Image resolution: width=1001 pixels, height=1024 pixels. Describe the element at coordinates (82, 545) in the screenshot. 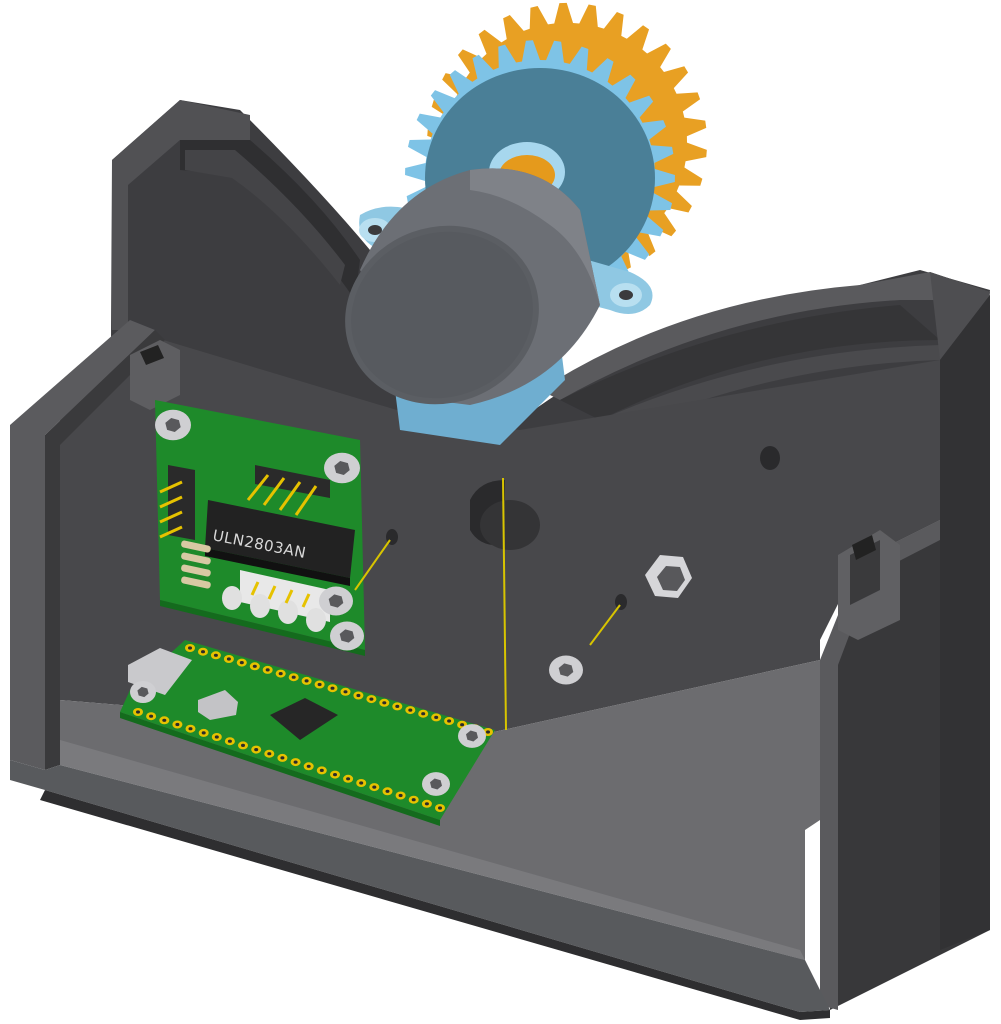

I see `housing-left-wall` at that location.